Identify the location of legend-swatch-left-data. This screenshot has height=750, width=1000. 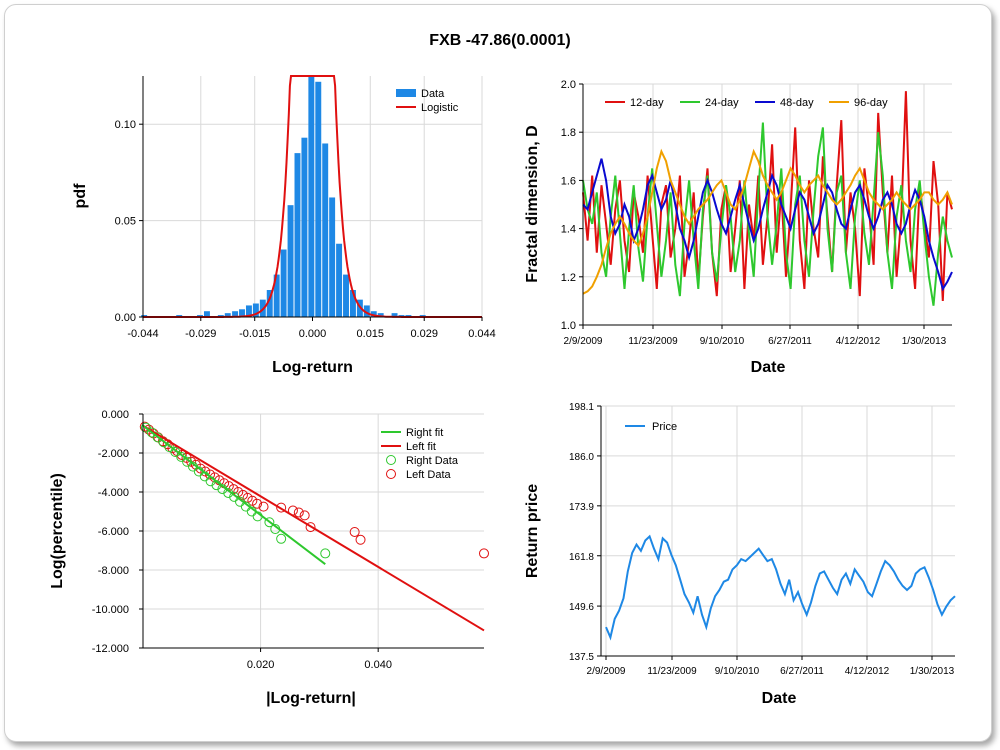
(391, 474).